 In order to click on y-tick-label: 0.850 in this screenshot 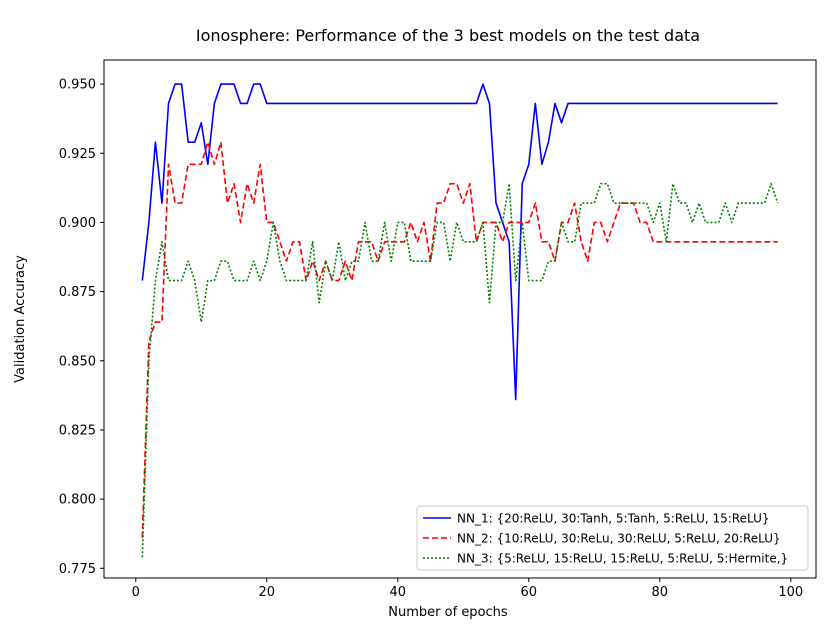, I will do `click(77, 361)`.